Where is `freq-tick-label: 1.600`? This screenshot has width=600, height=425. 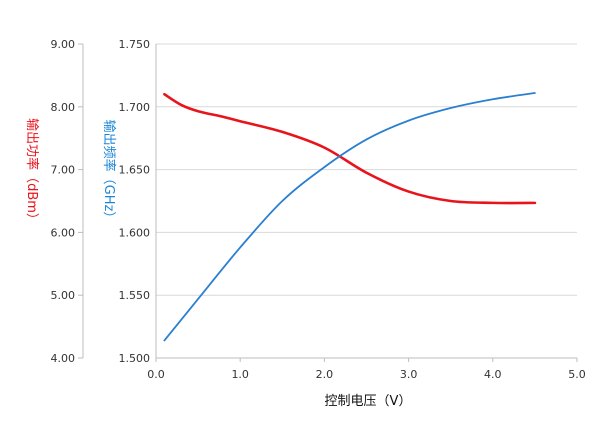 freq-tick-label: 1.600 is located at coordinates (135, 232).